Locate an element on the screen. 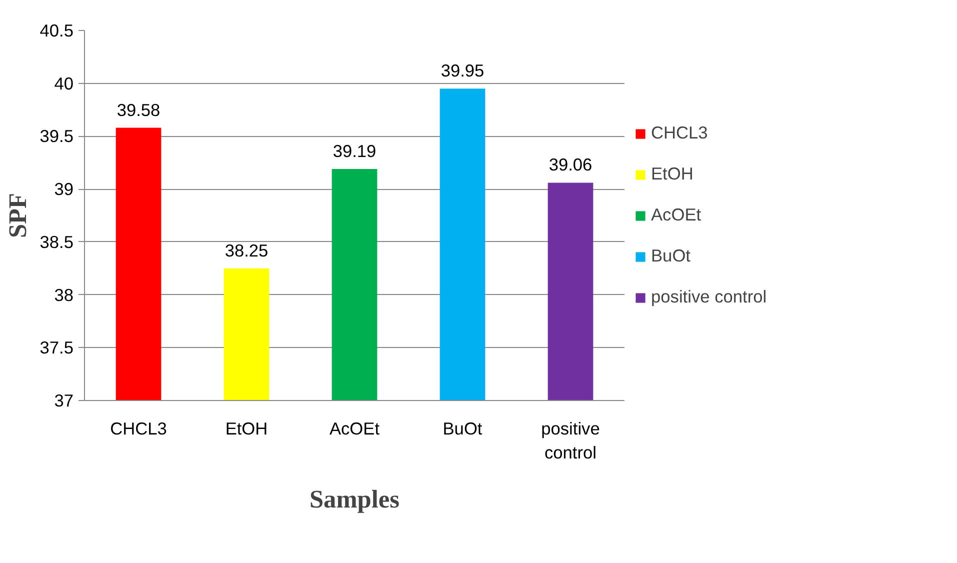 This screenshot has height=563, width=957. x-tick-label: AcOEt is located at coordinates (354, 428).